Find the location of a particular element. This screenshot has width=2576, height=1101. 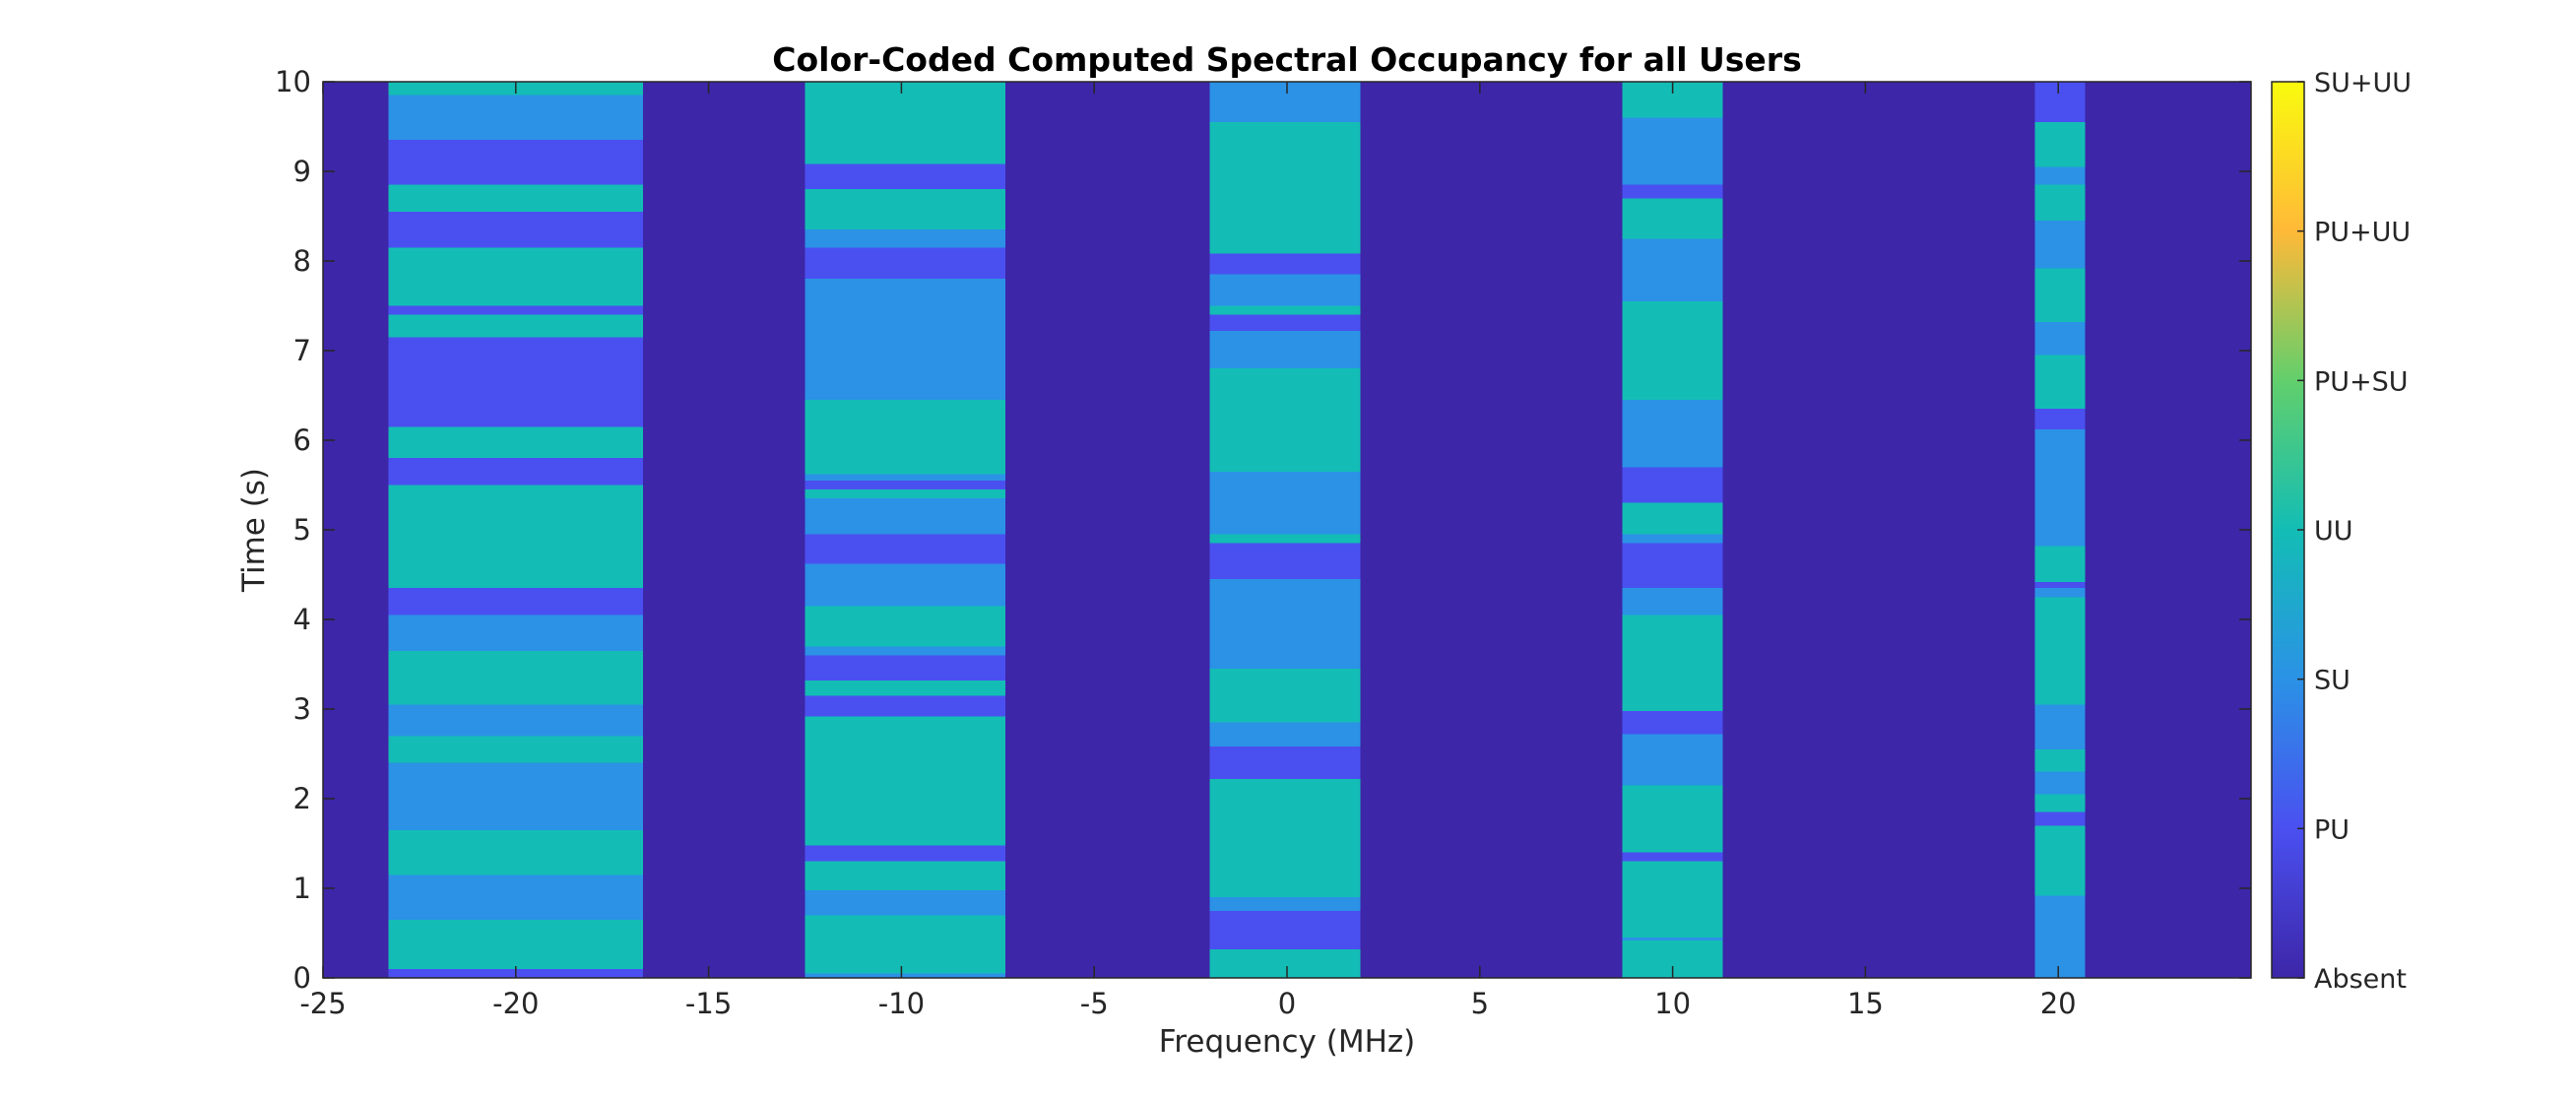

y-tick-label: 1 is located at coordinates (302, 888).